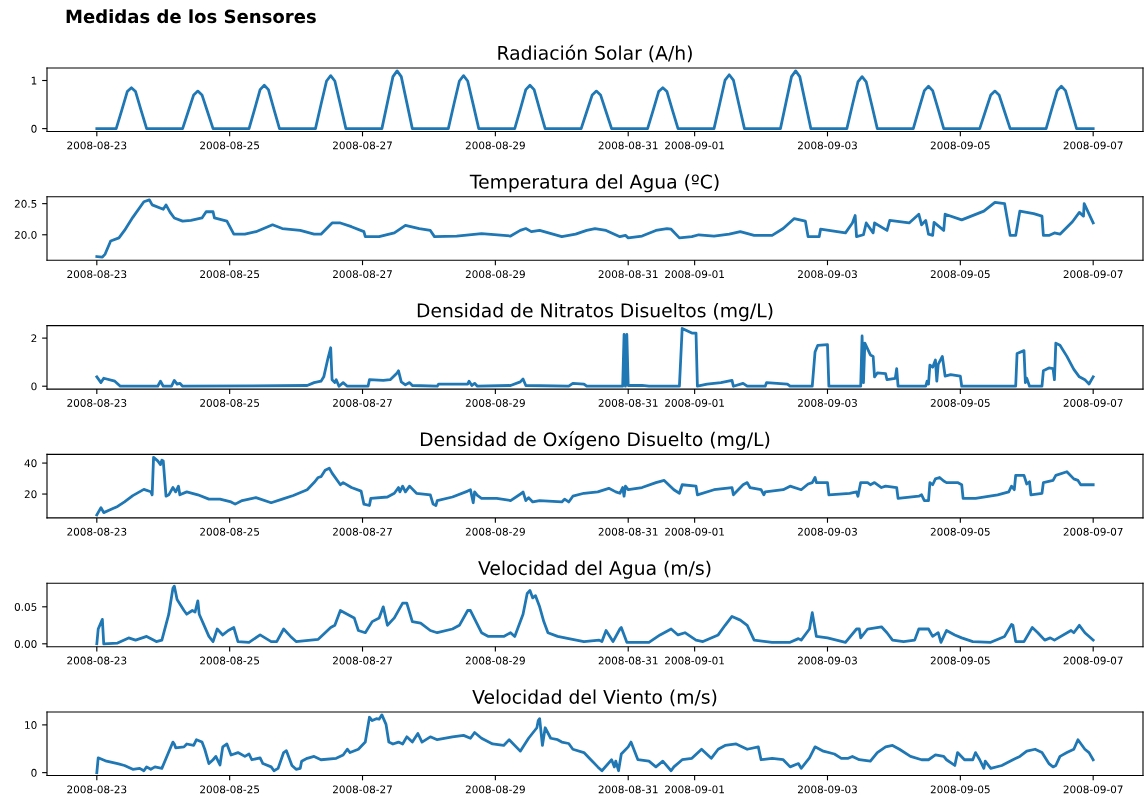 The image size is (1145, 800). I want to click on chart-title: Temperatura del Agua (ºC), so click(594, 183).